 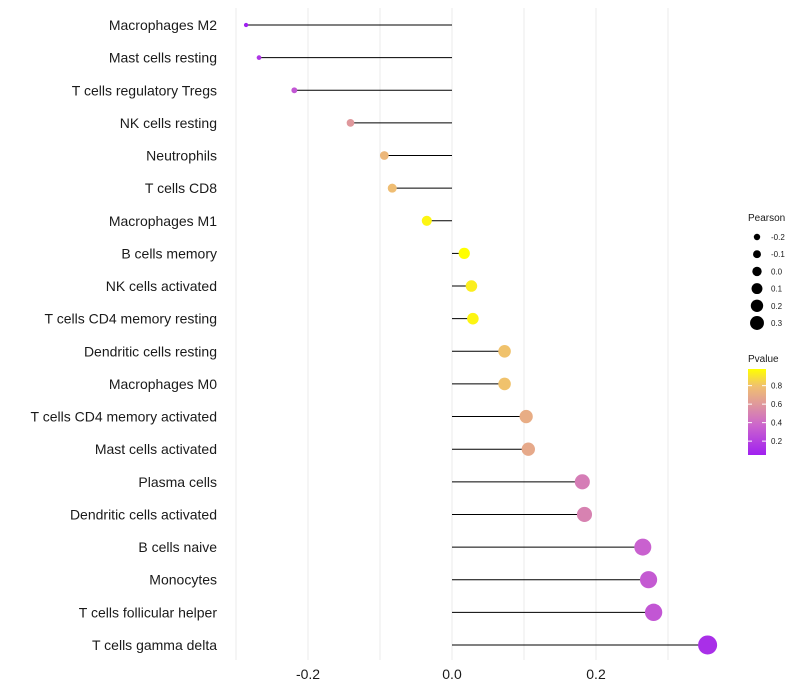 What do you see at coordinates (169, 253) in the screenshot?
I see `y-tick-label: B cells memory` at bounding box center [169, 253].